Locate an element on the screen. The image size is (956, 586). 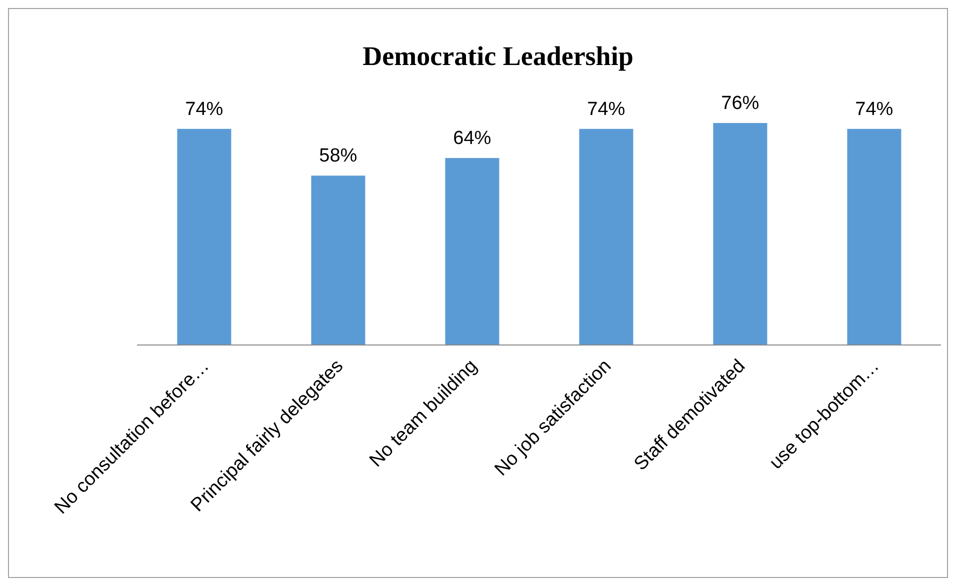
data-label: 76% is located at coordinates (740, 103).